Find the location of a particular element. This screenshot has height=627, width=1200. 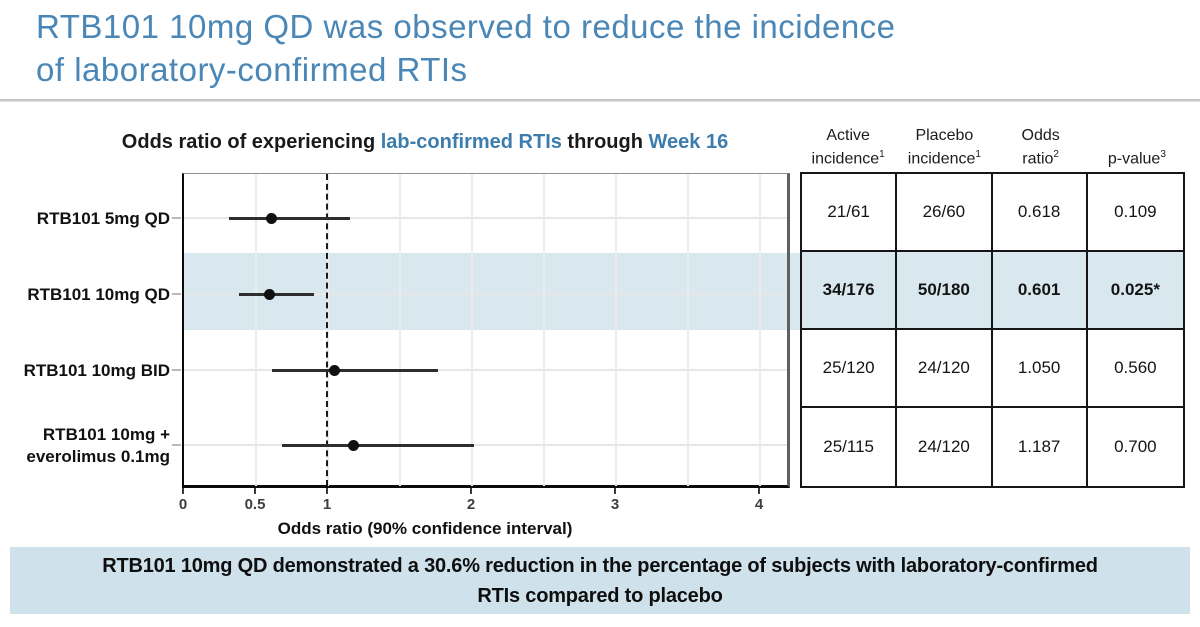

table-cell: 0.618 is located at coordinates (1040, 213).